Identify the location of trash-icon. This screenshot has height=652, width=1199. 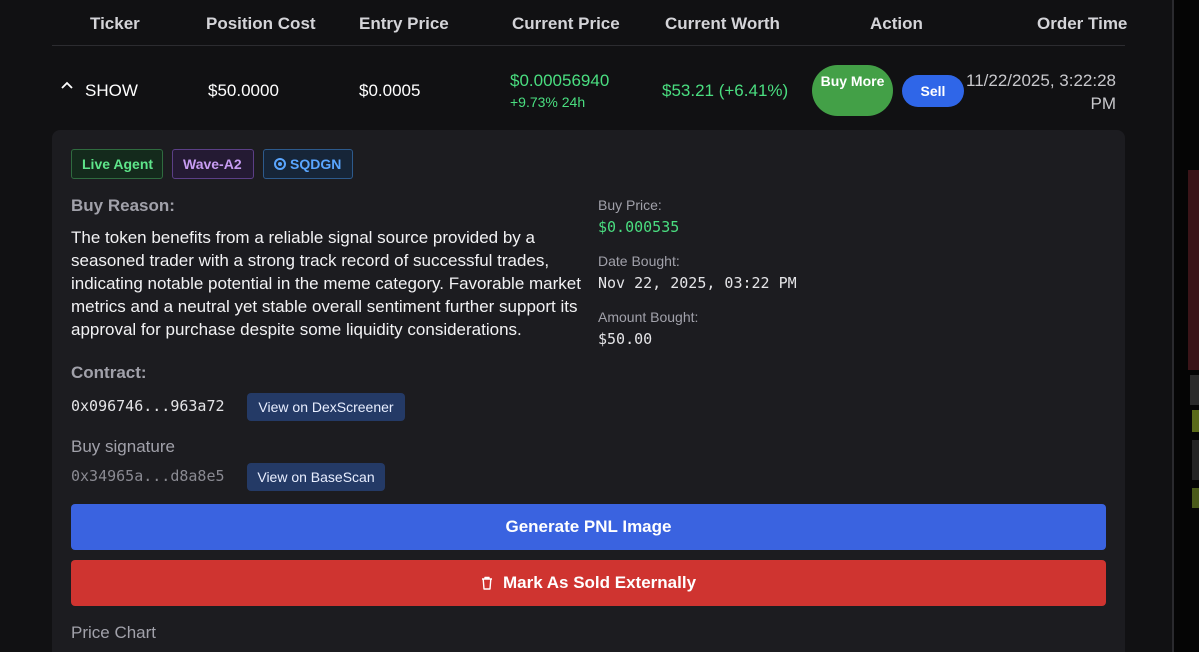
(486, 583).